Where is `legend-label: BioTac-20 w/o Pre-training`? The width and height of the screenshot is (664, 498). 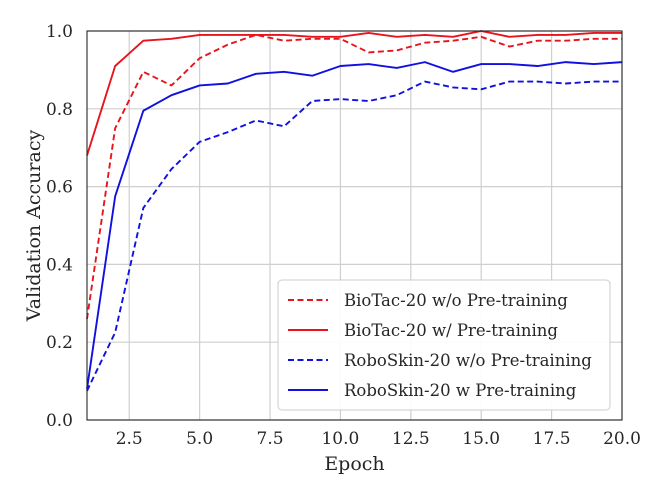 legend-label: BioTac-20 w/o Pre-training is located at coordinates (456, 300).